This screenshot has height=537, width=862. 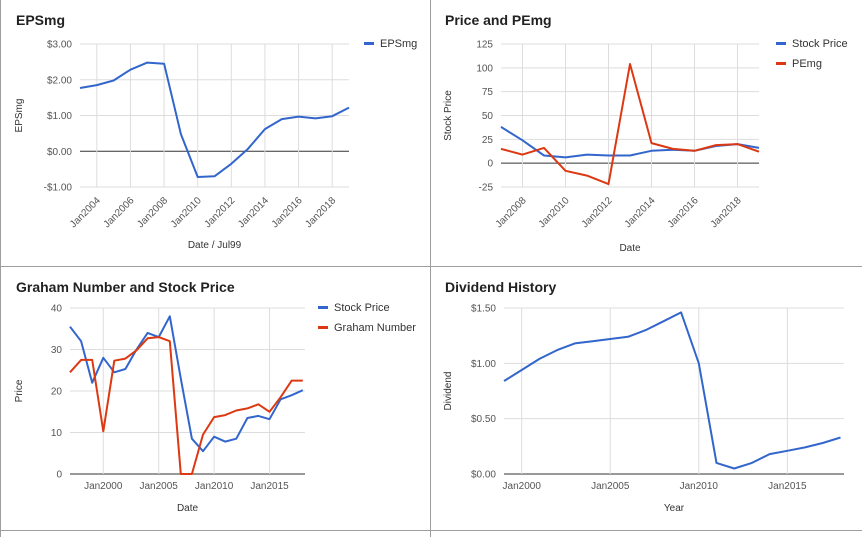 I want to click on y-tick-label: -$1.00, so click(x=58, y=188).